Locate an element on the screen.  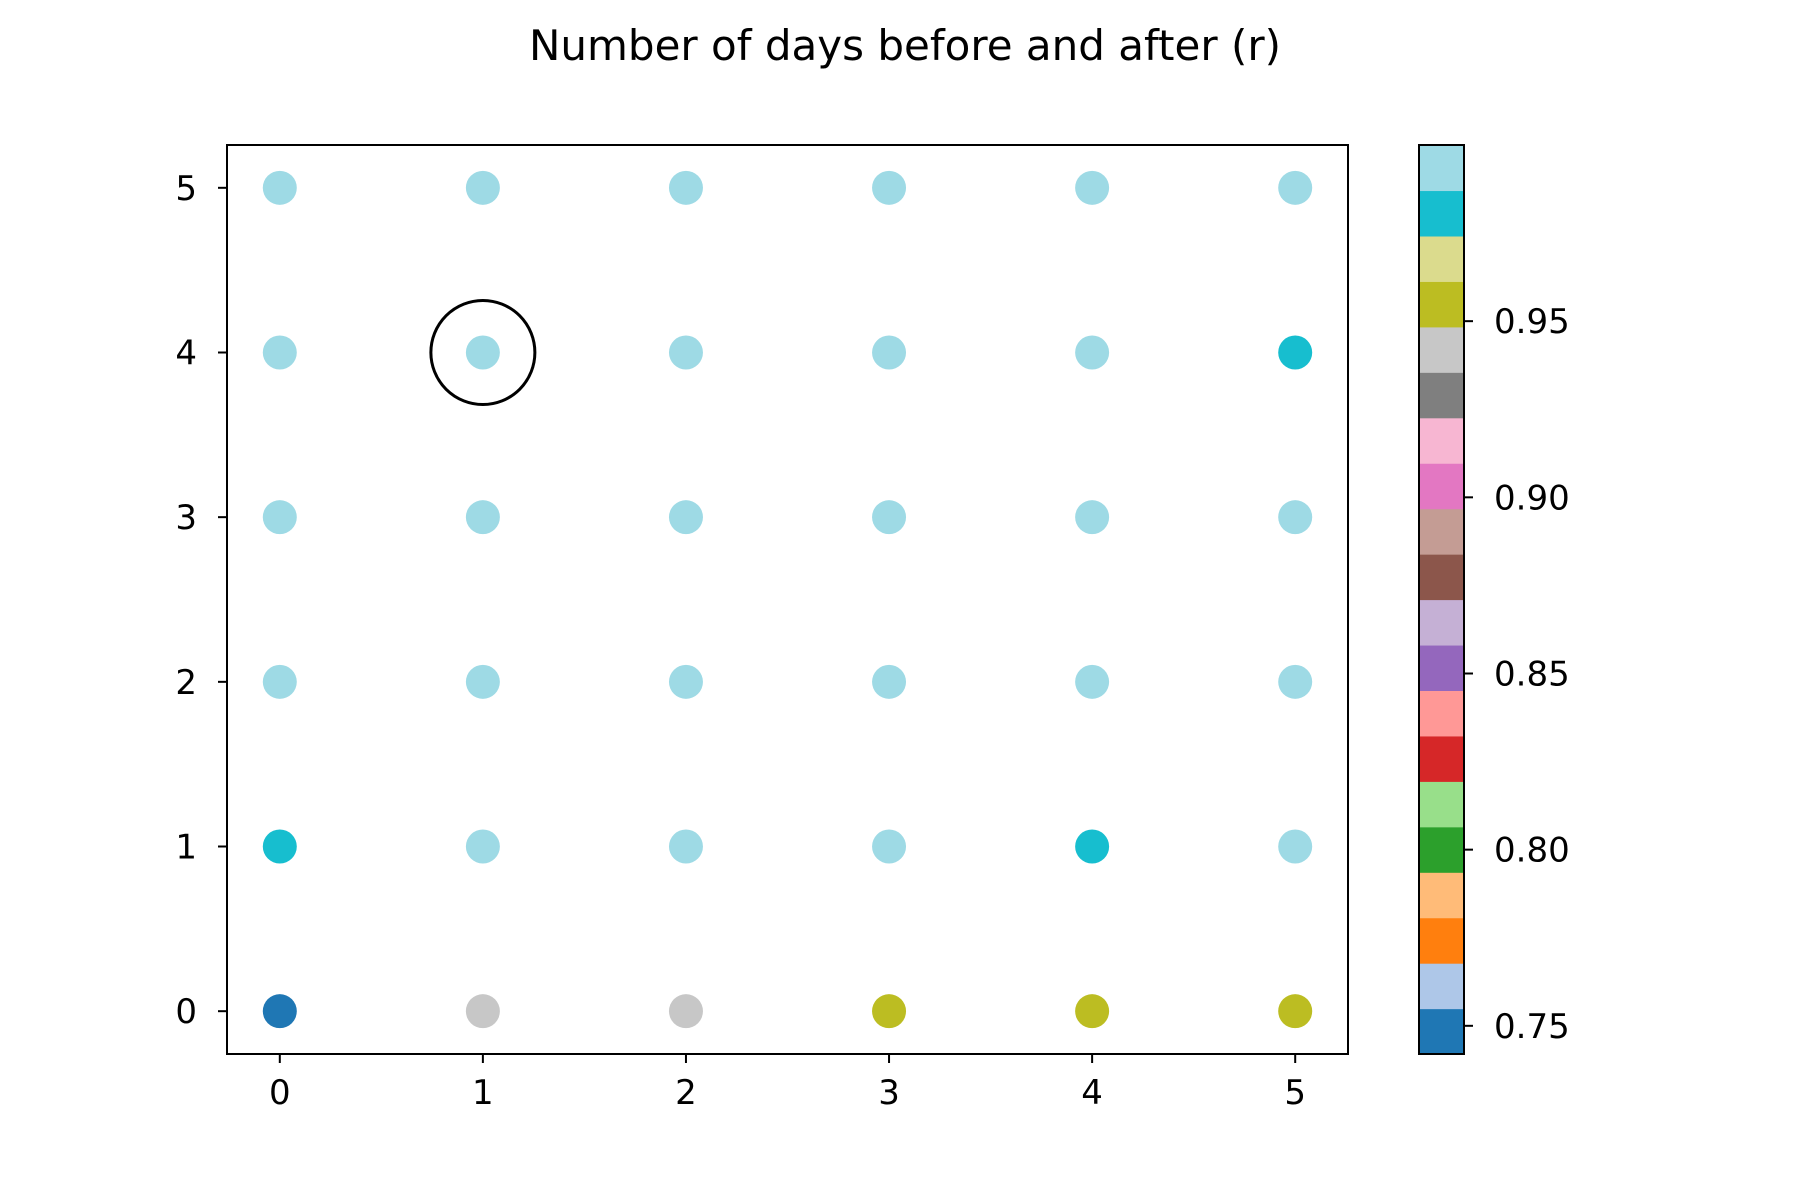
y-tick-label: 0 is located at coordinates (186, 1012).